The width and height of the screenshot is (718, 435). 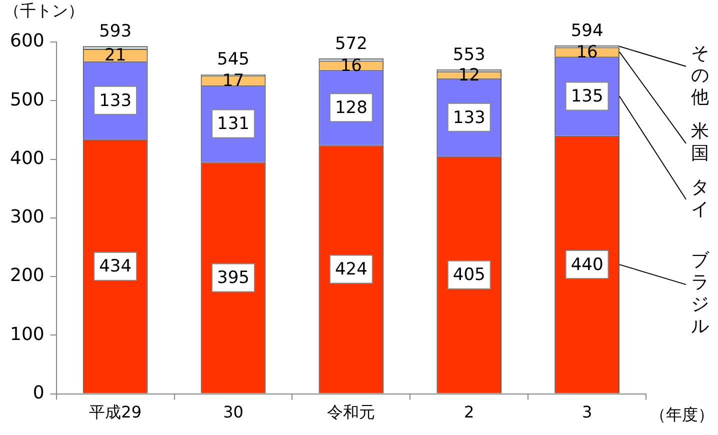 What do you see at coordinates (27, 99) in the screenshot?
I see `y-tick-label: 500` at bounding box center [27, 99].